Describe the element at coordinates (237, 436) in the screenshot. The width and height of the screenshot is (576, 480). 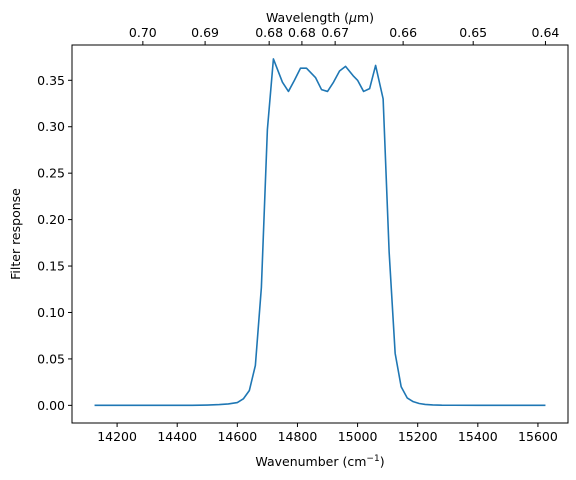
I see `x-tick-label: 14600` at that location.